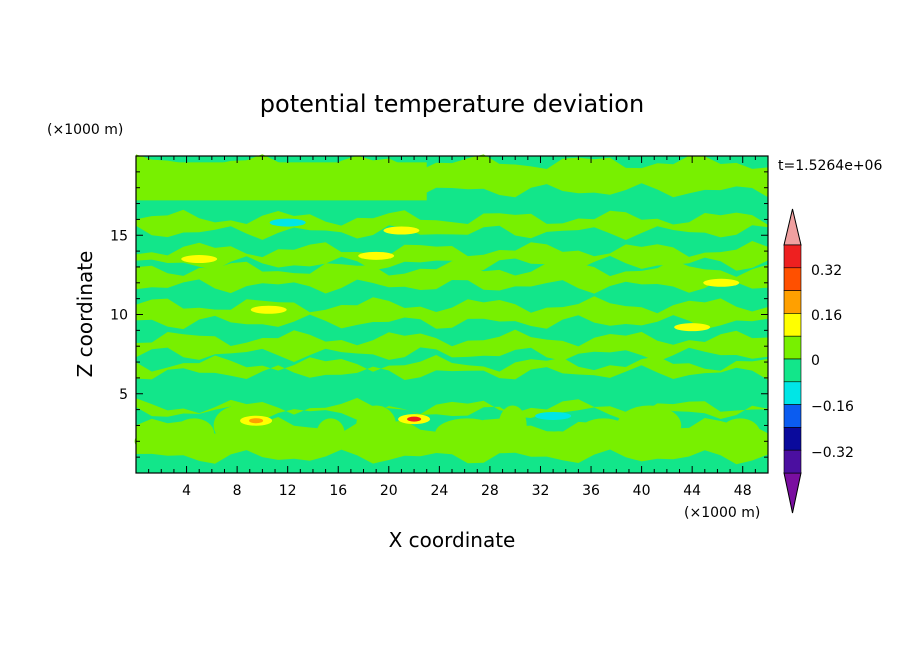  What do you see at coordinates (832, 407) in the screenshot?
I see `colorbar-label: −0.16` at bounding box center [832, 407].